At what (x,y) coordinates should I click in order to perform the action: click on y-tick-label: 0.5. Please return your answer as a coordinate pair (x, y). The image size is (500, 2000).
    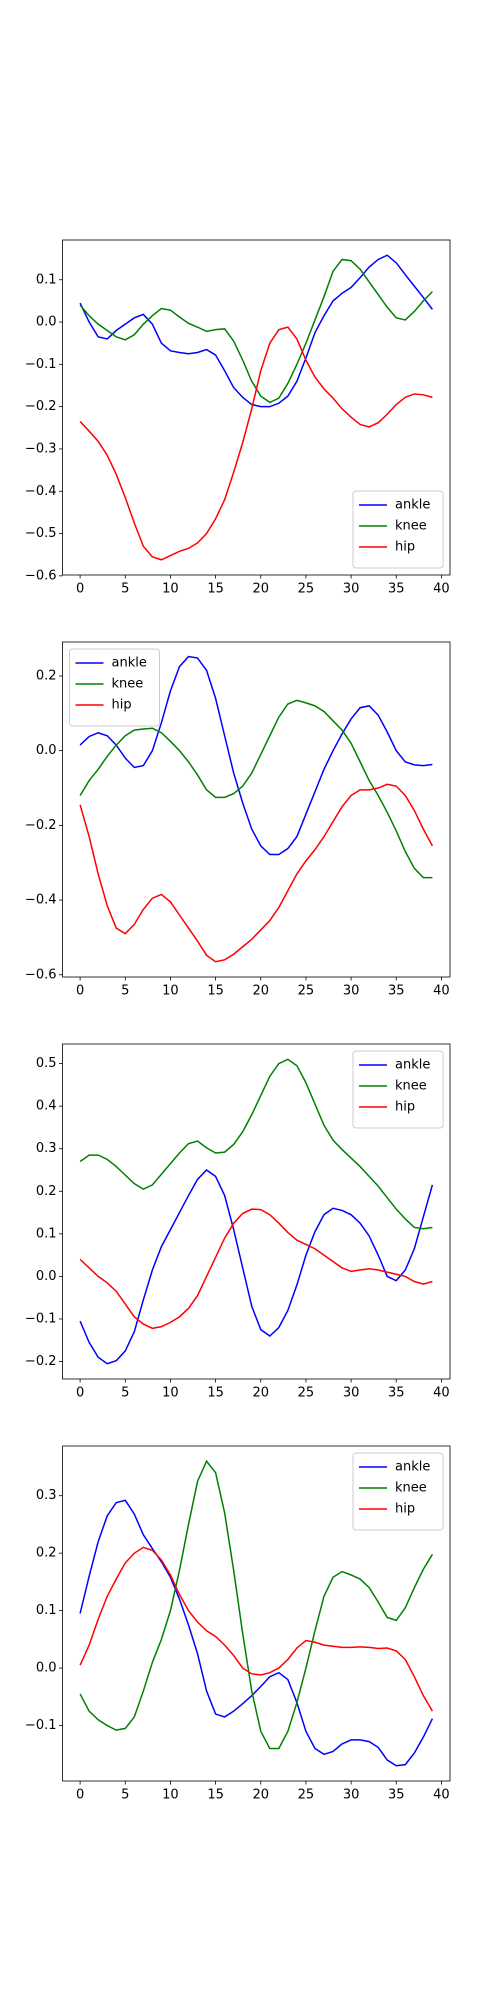
    Looking at the image, I should click on (46, 1063).